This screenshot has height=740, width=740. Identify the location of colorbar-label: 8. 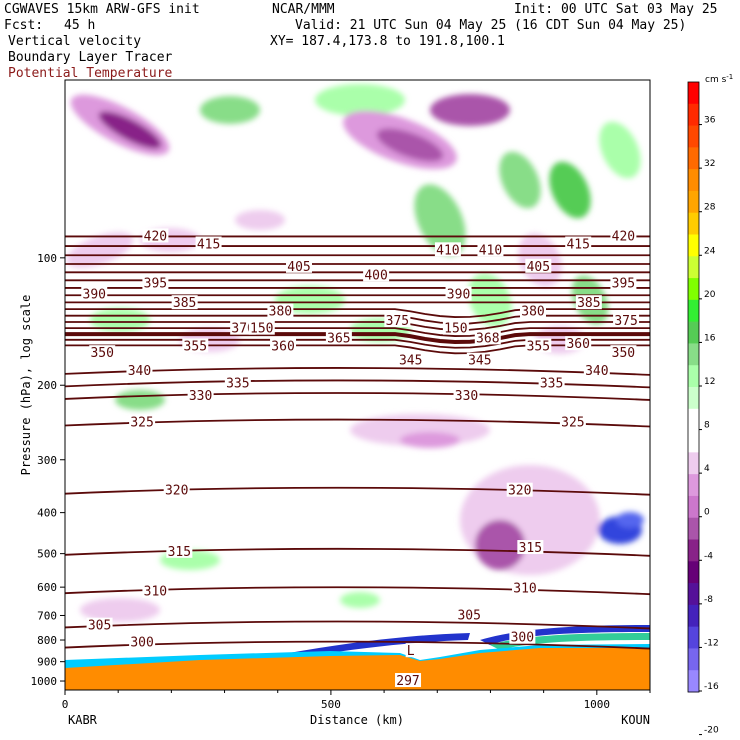
(707, 426).